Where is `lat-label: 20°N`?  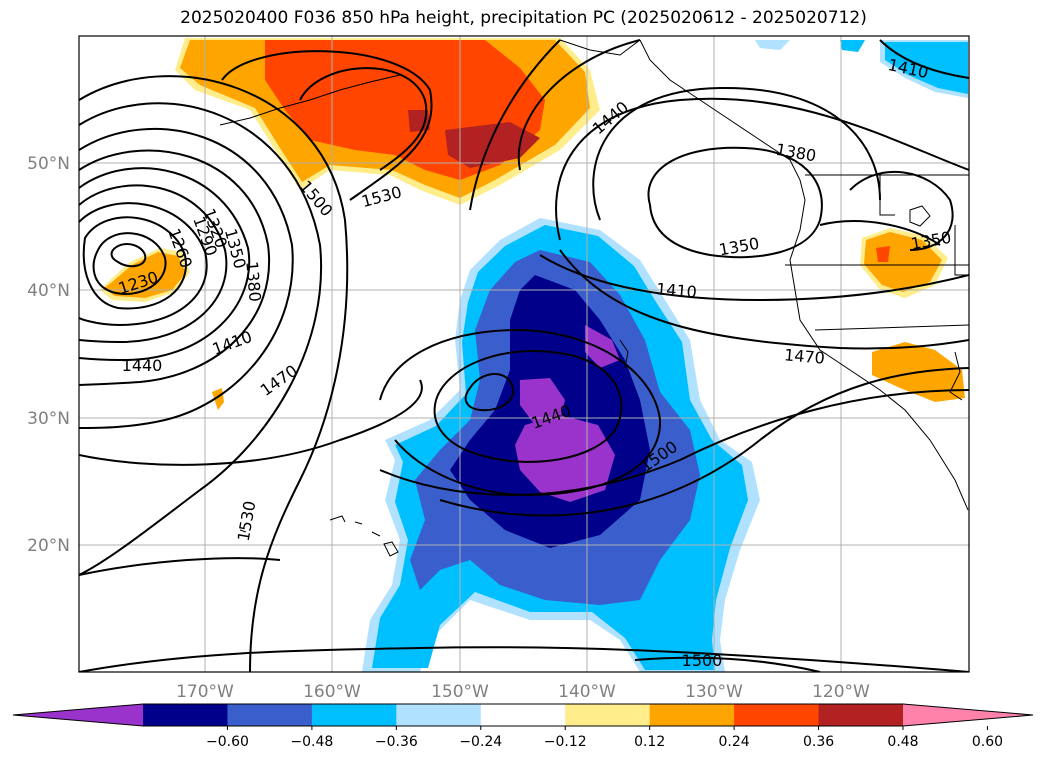 lat-label: 20°N is located at coordinates (48, 546).